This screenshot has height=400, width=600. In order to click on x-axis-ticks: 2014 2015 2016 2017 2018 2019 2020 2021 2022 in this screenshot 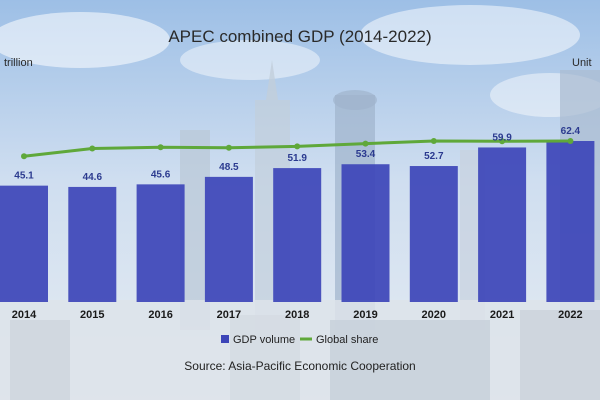, I will do `click(297, 315)`.